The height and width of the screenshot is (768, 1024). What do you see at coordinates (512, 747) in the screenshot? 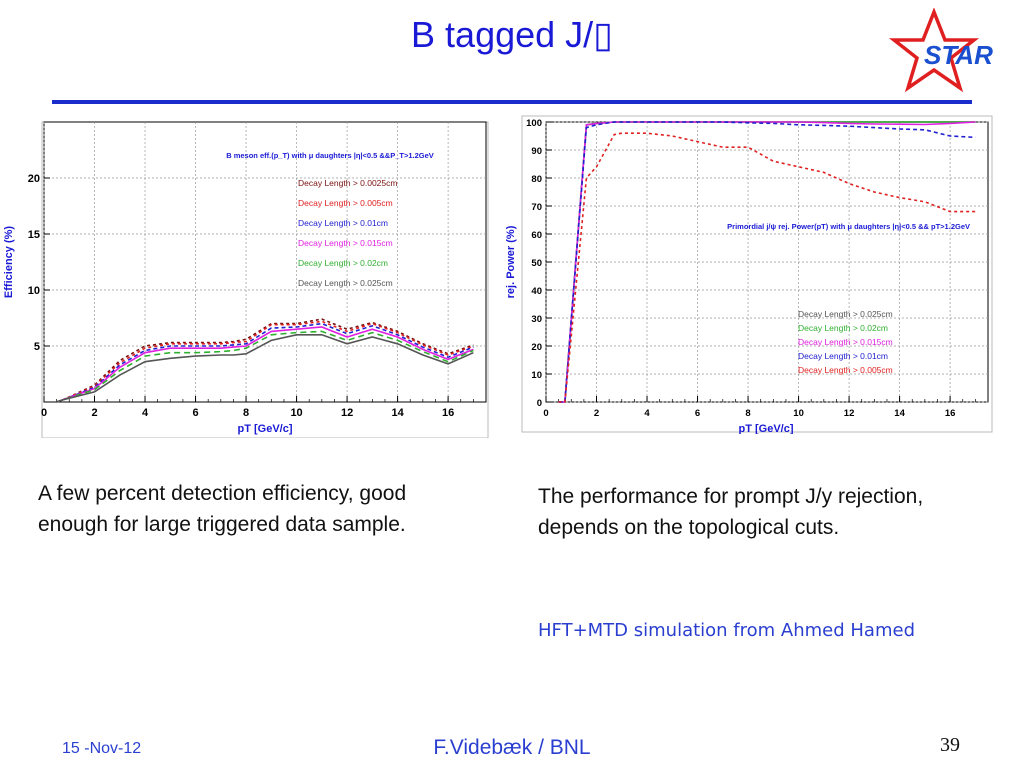
I see `footer-author: F.Videbæk / BNL` at bounding box center [512, 747].